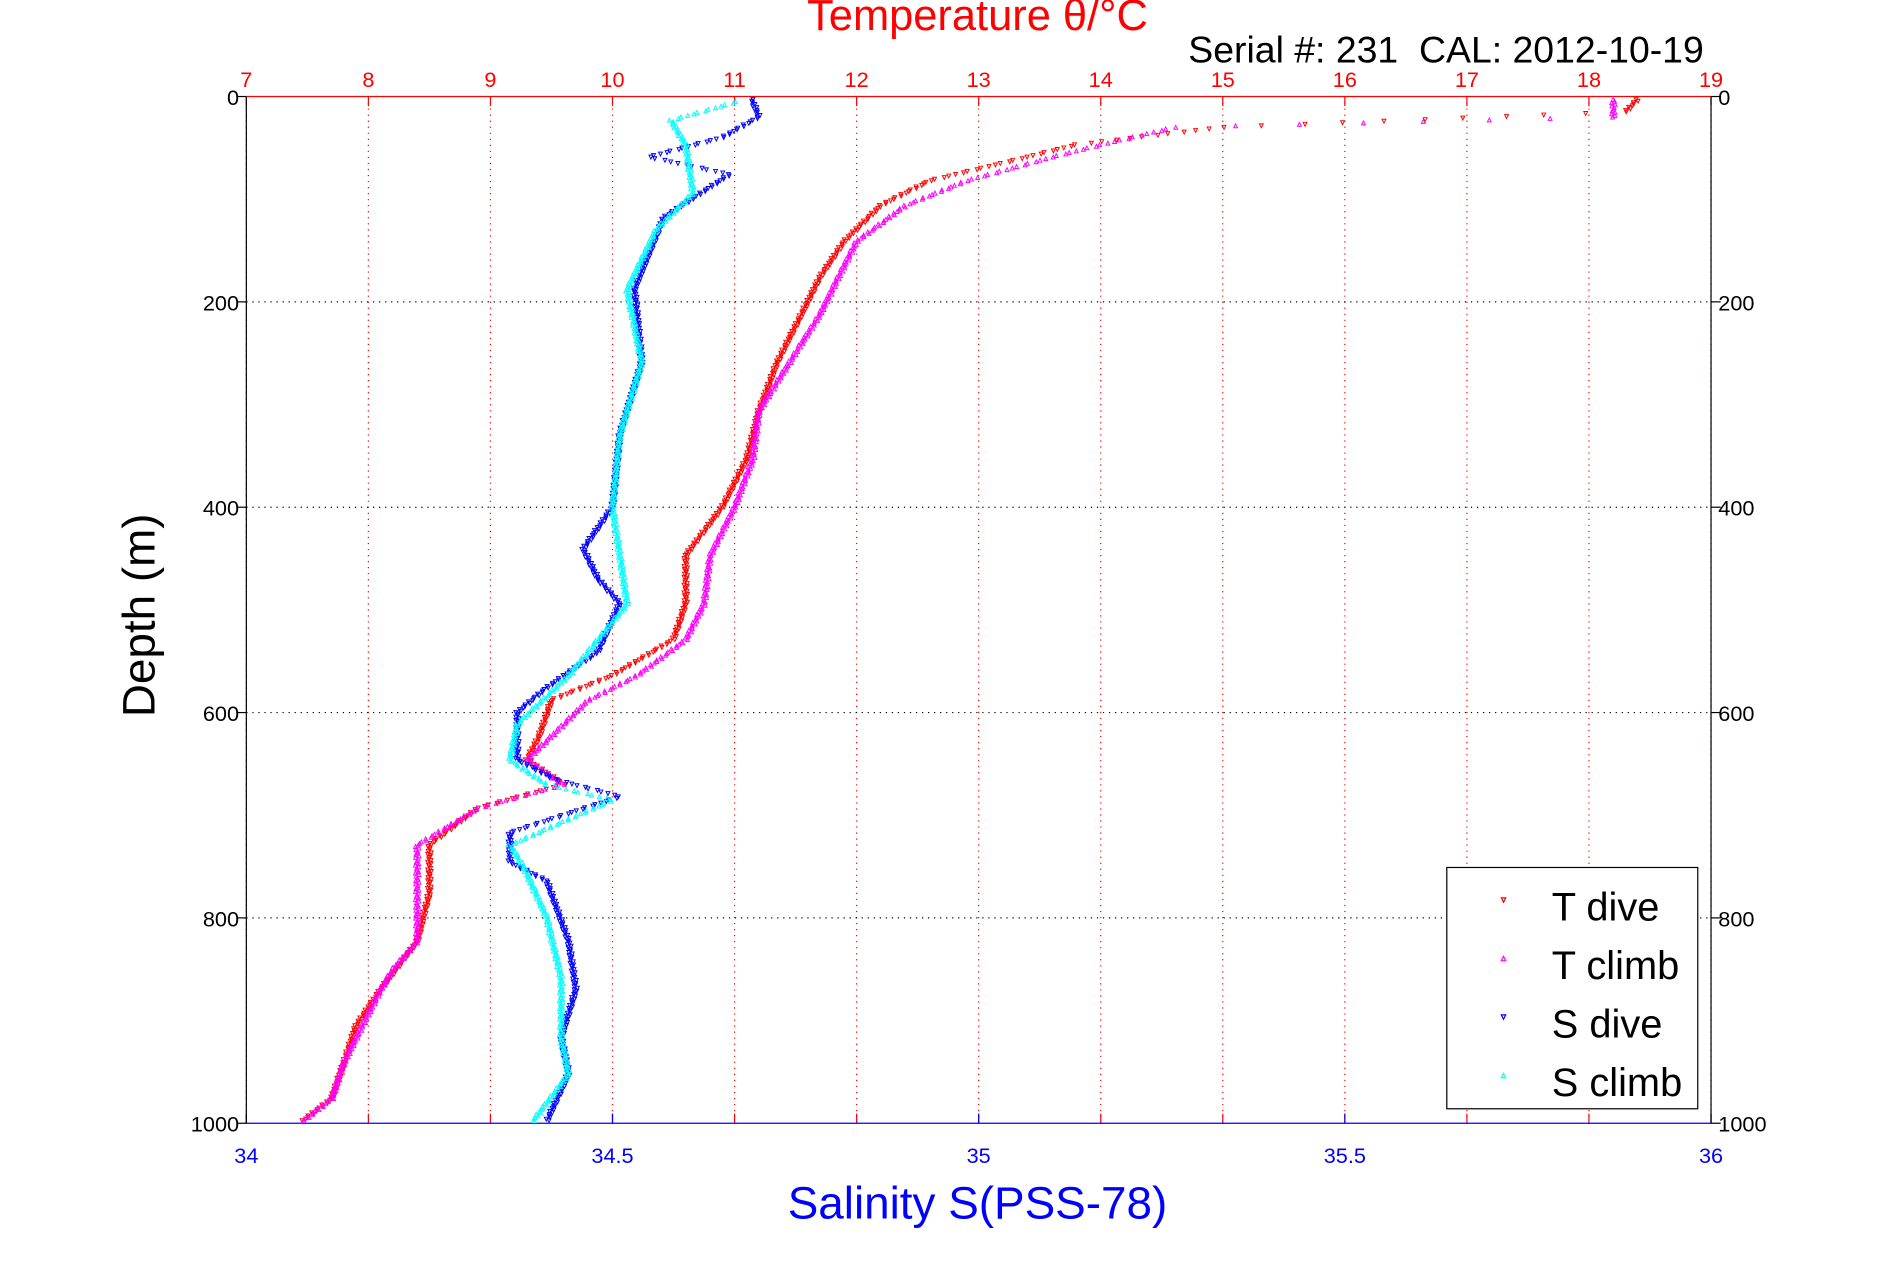 This screenshot has width=1891, height=1262. What do you see at coordinates (368, 79) in the screenshot?
I see `temperature-tick-label: 8` at bounding box center [368, 79].